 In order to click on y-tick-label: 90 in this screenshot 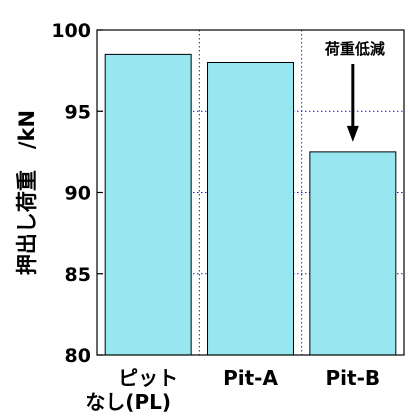, I will do `click(78, 194)`.